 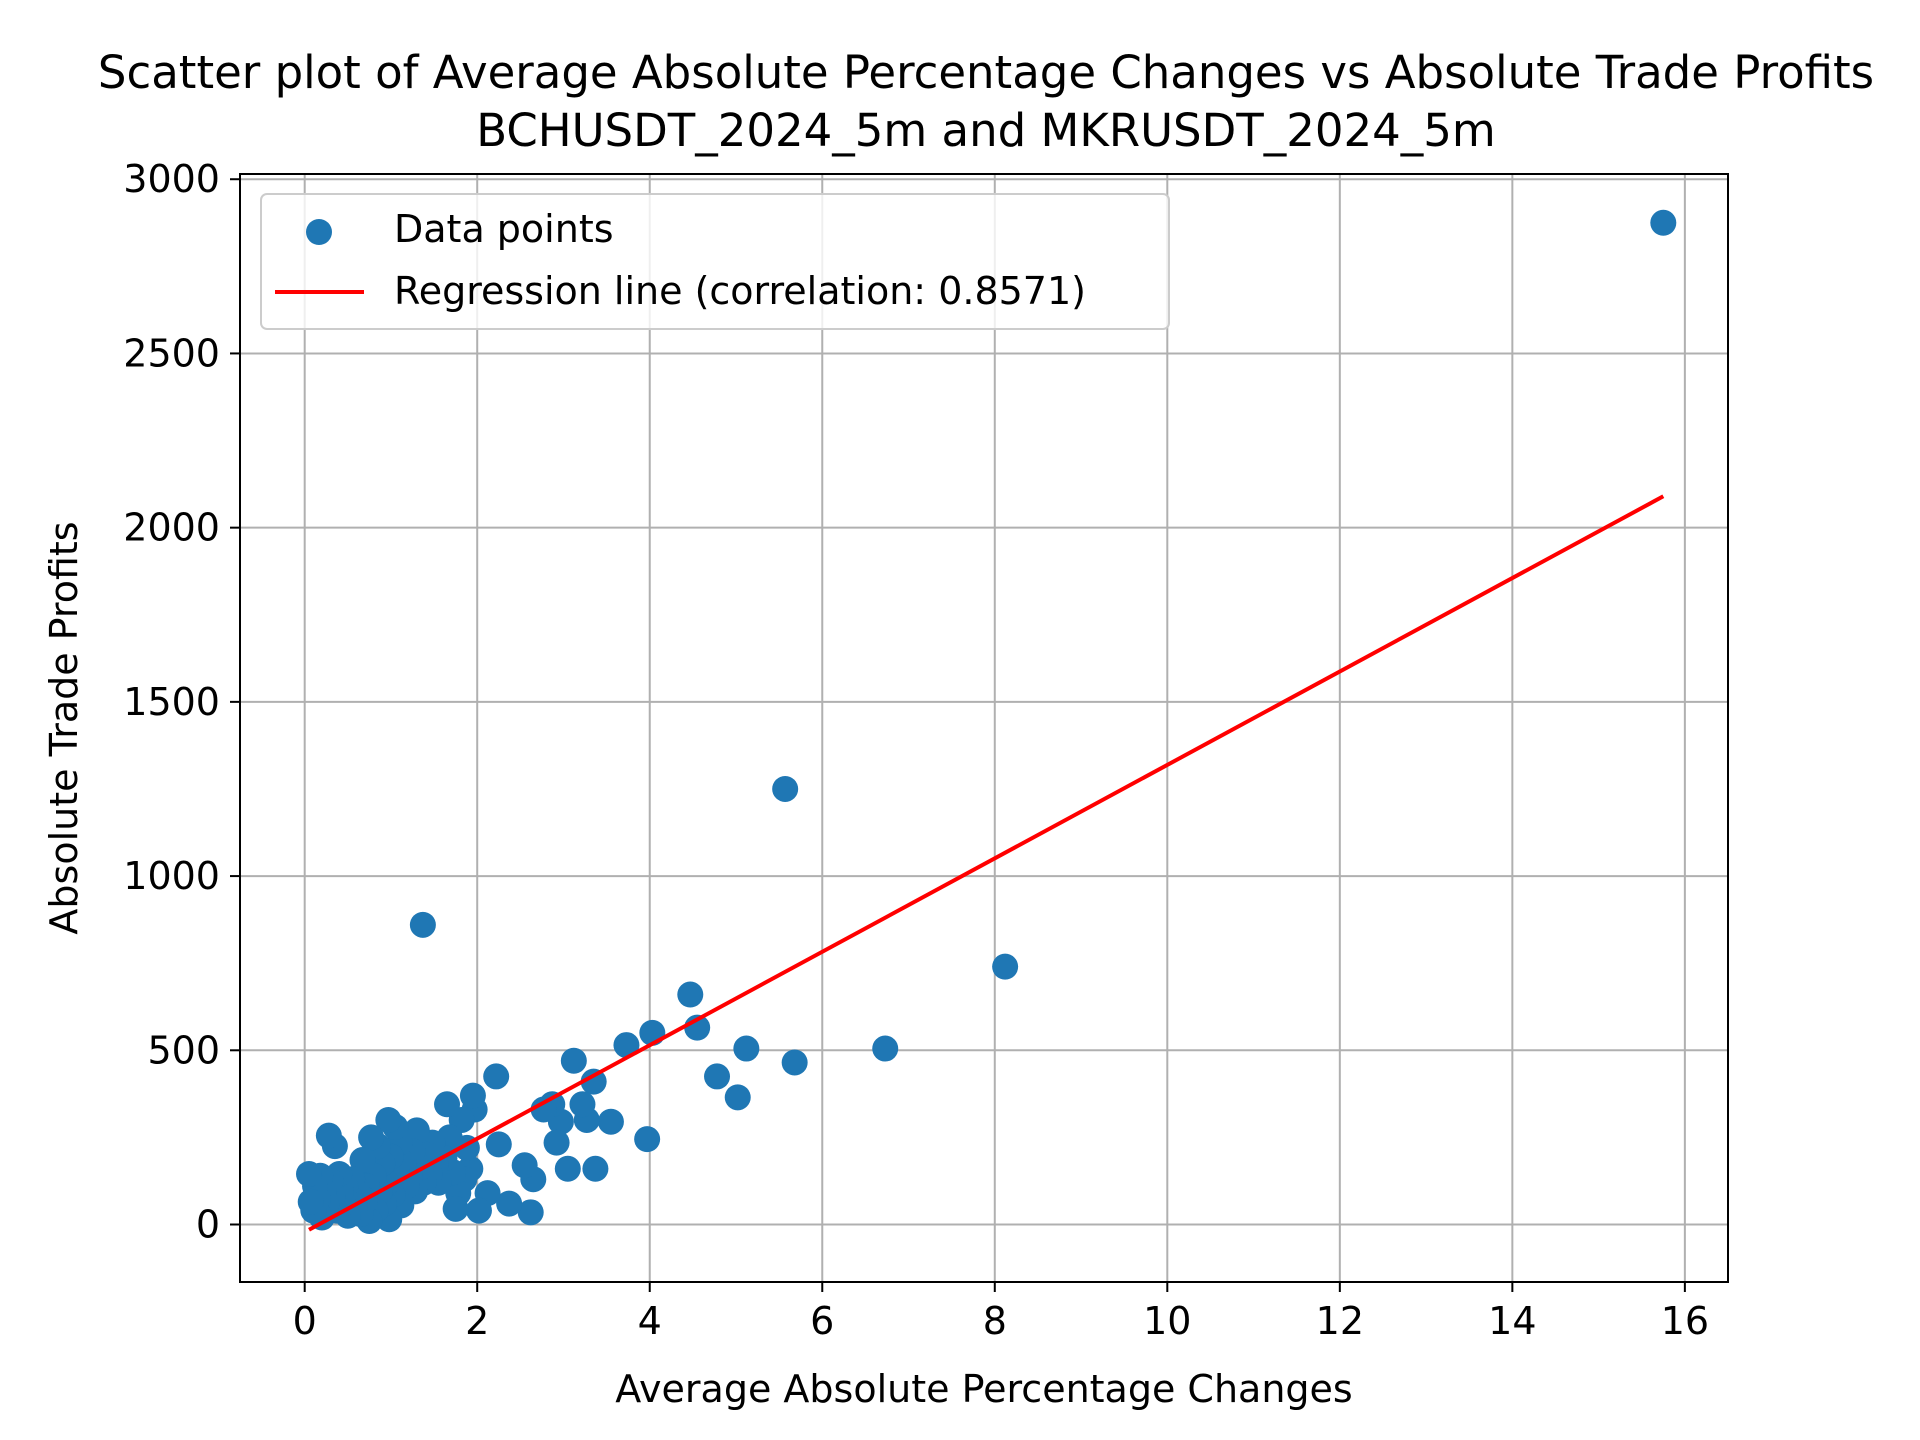 I want to click on x-tick-label: 8, so click(x=995, y=1321).